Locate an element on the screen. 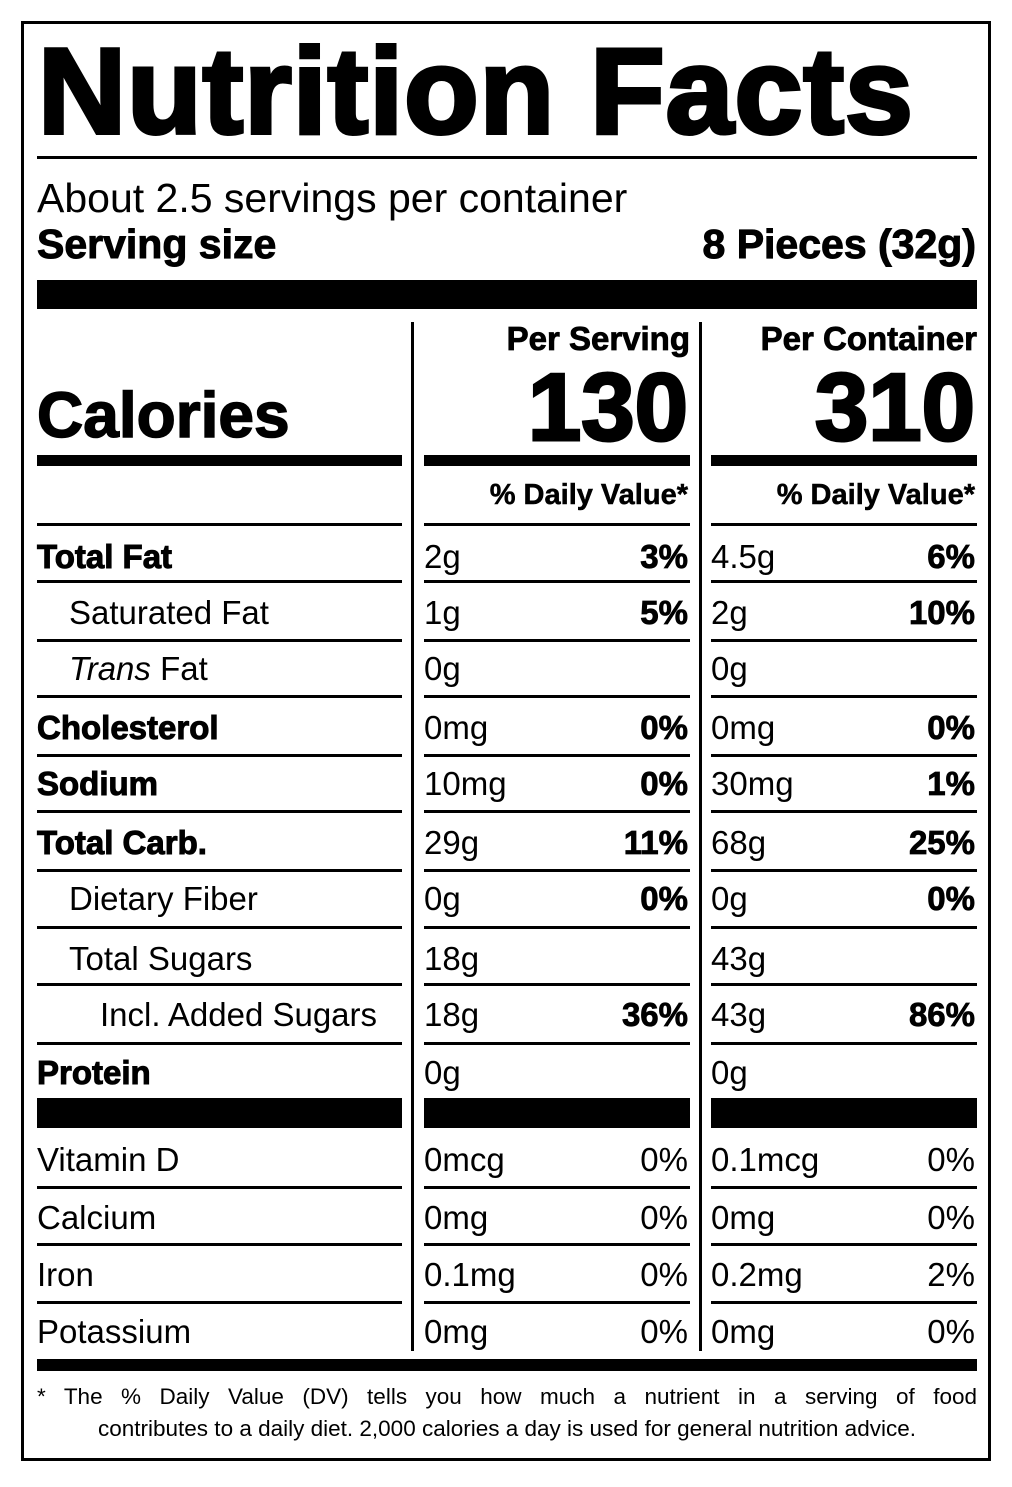 Image resolution: width=1012 pixels, height=1487 pixels. nutrient-name: Total Carb. is located at coordinates (122, 842).